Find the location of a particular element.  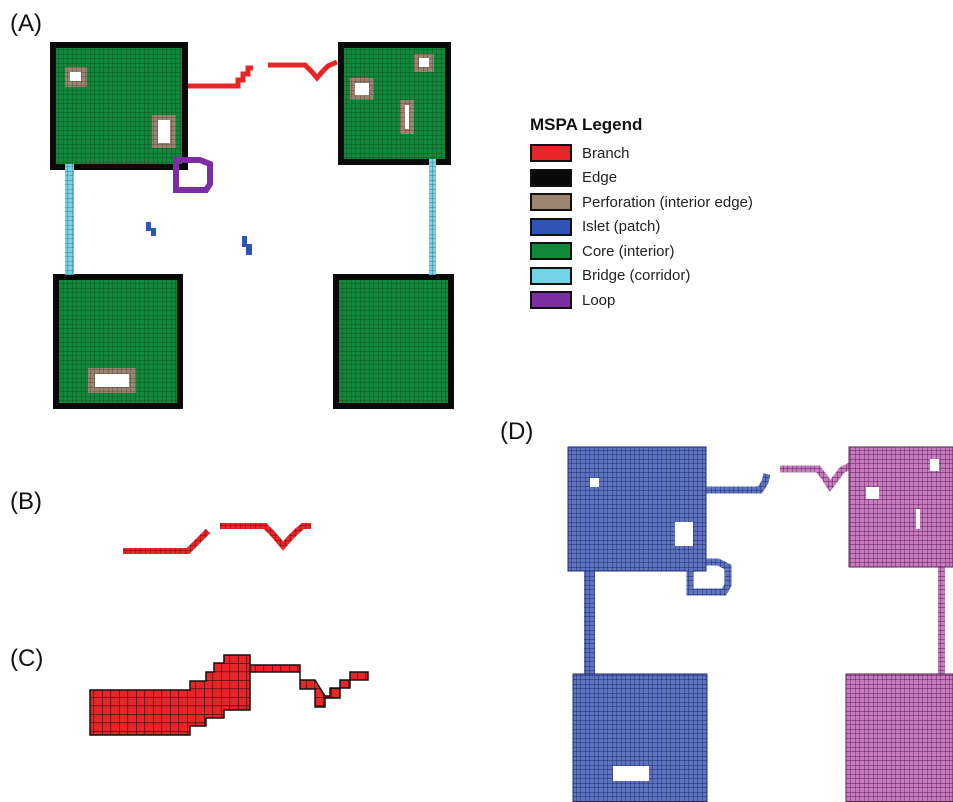

panel-b is located at coordinates (217, 538).